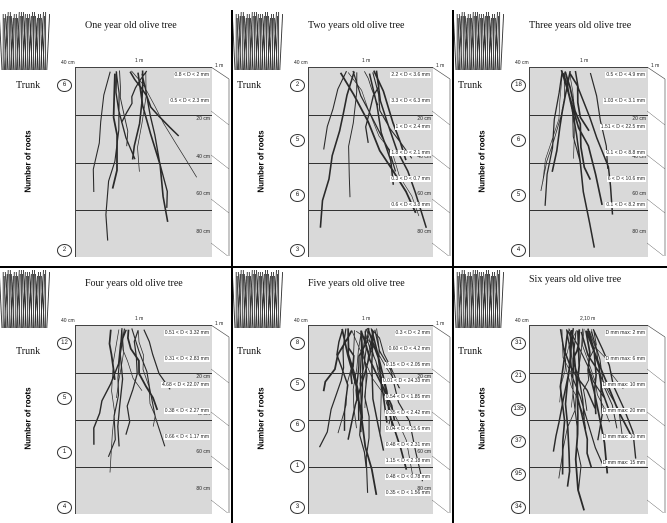 The height and width of the screenshot is (523, 667). What do you see at coordinates (64, 343) in the screenshot?
I see `root-count-bubble: 12` at bounding box center [64, 343].